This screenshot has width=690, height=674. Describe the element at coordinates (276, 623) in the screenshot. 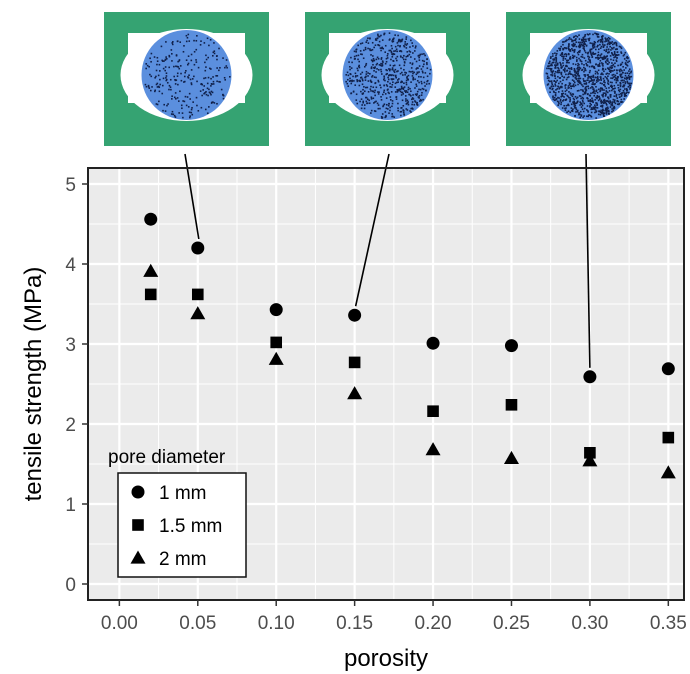

I see `x-tick-label: 0.10` at that location.